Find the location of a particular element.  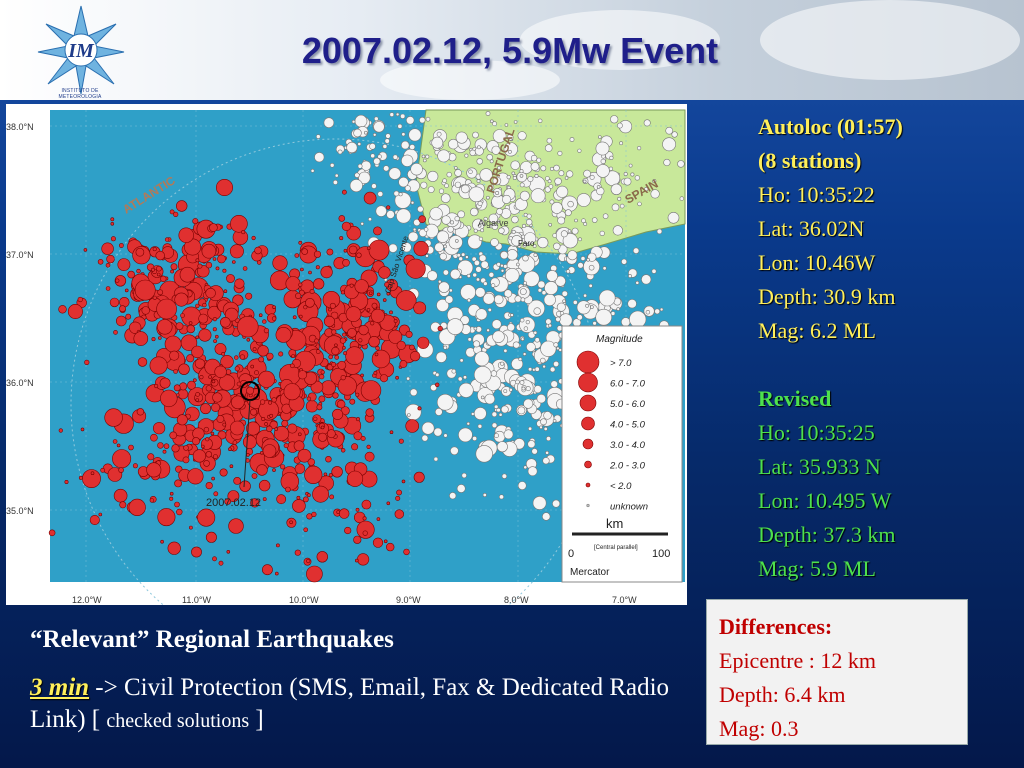

legend-symbol is located at coordinates (588, 382).